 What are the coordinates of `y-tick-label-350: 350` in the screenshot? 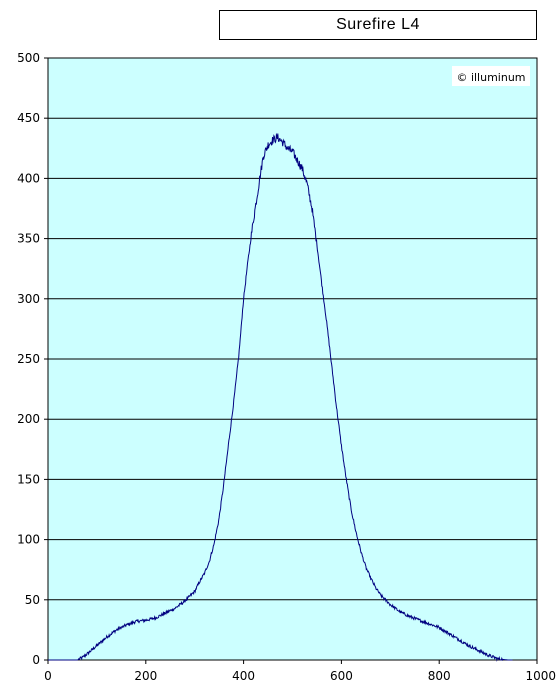 It's located at (28, 239).